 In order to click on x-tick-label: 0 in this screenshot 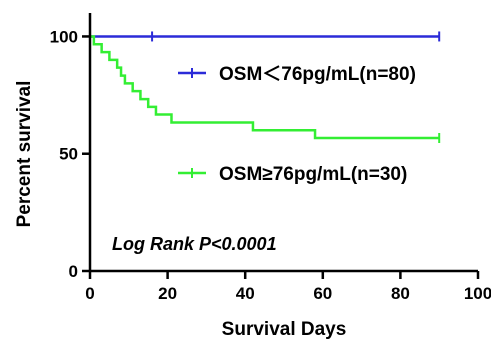, I will do `click(89, 293)`.